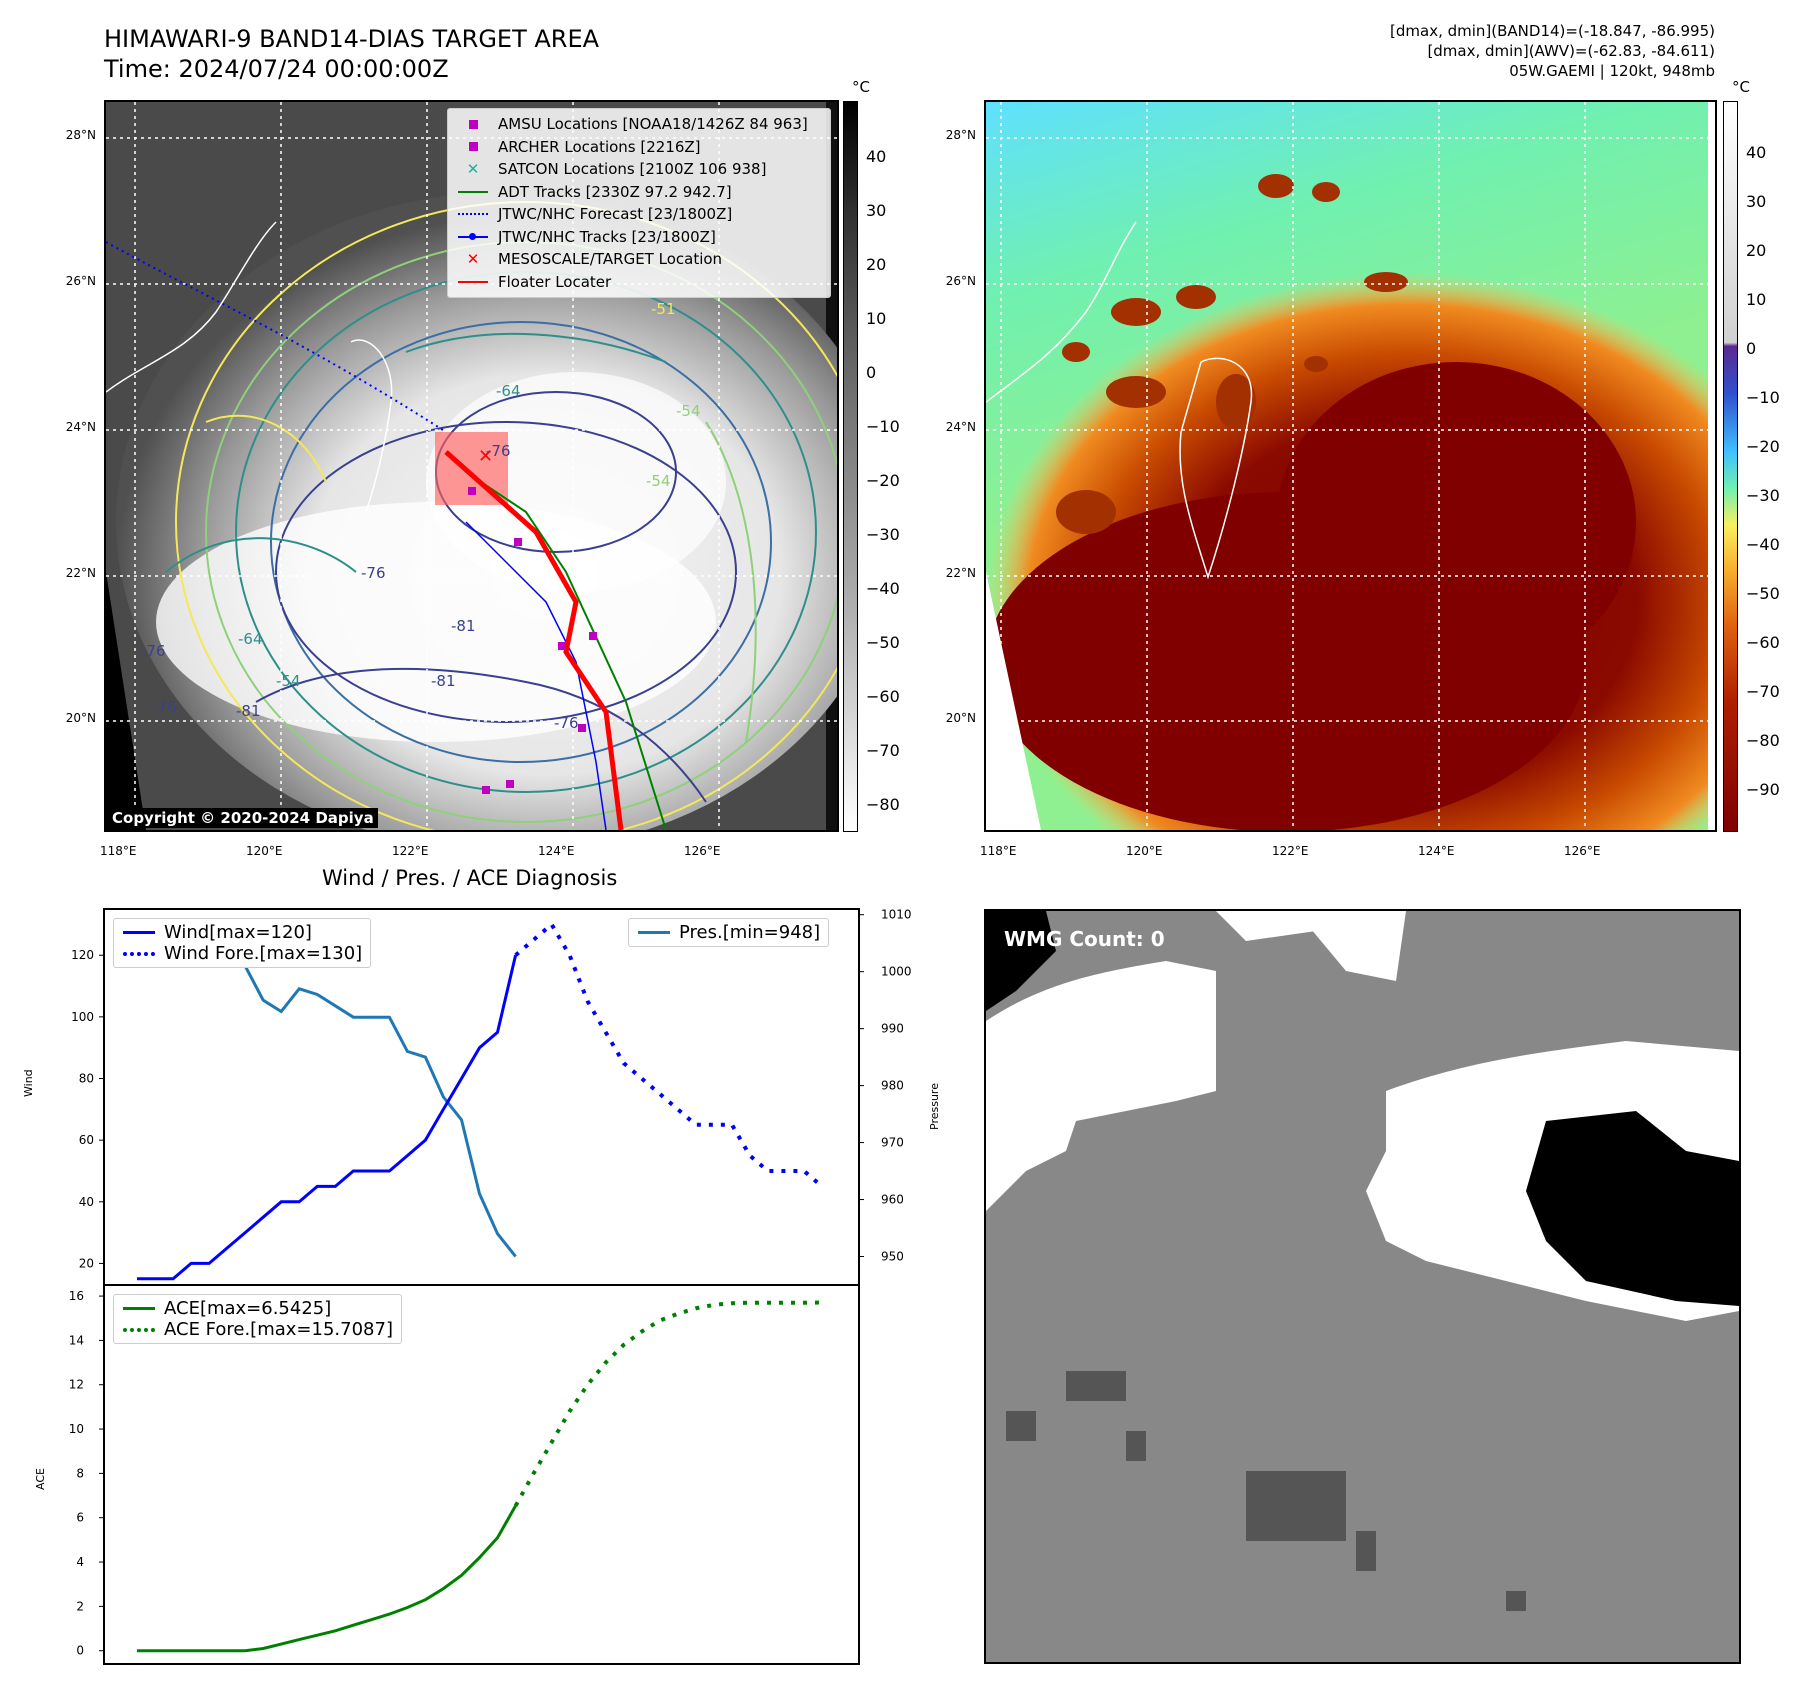  What do you see at coordinates (1119, 400) in the screenshot?
I see `coastlines` at bounding box center [1119, 400].